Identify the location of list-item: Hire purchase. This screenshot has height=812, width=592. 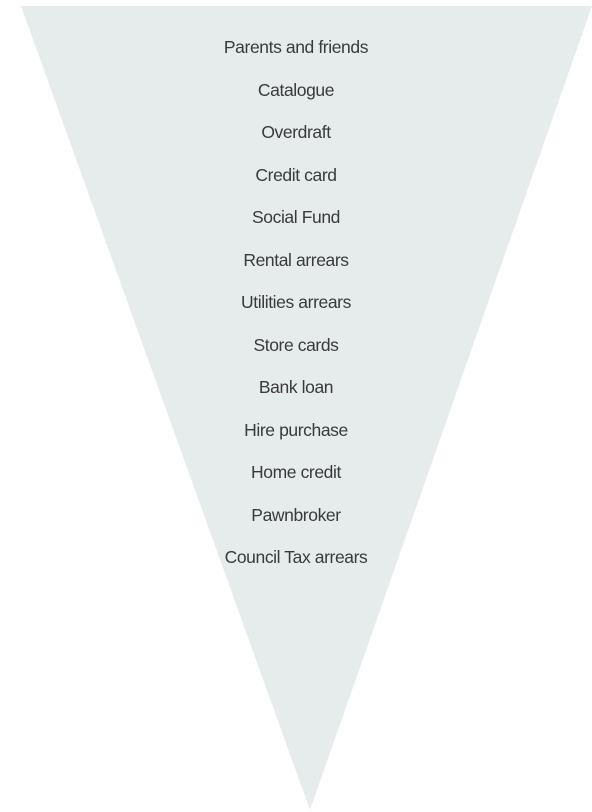
(296, 429).